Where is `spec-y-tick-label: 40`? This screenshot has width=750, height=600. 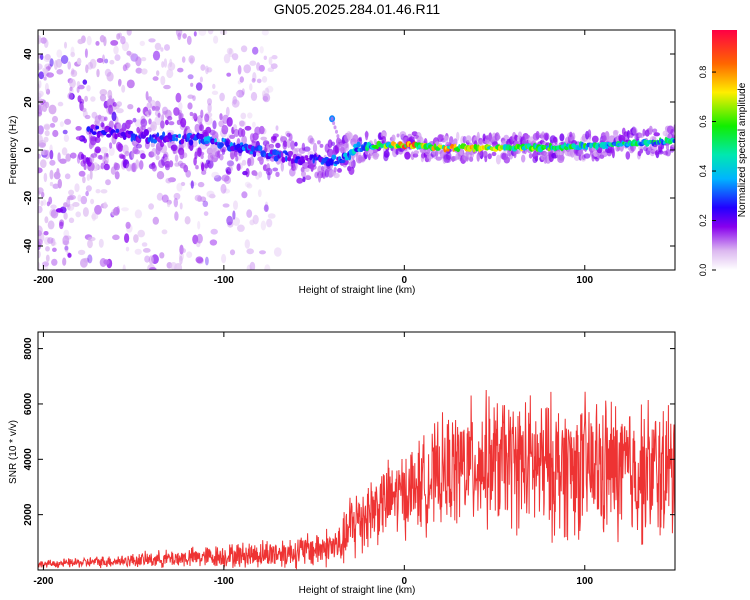 spec-y-tick-label: 40 is located at coordinates (28, 54).